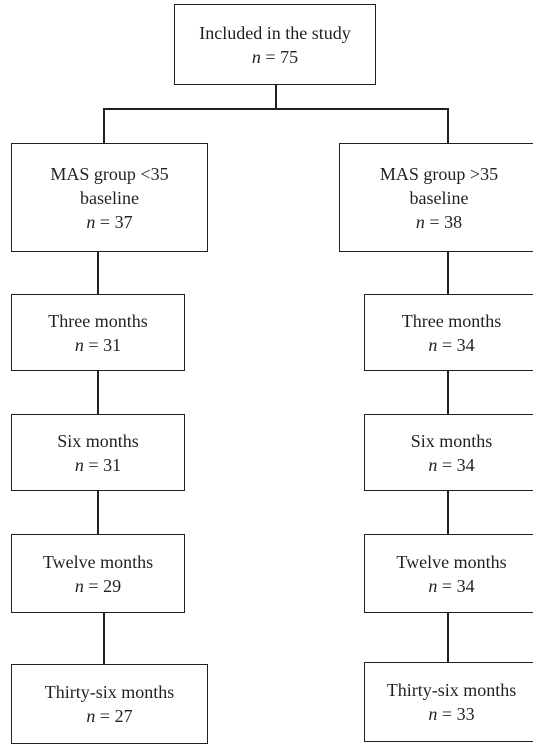 Image resolution: width=533 pixels, height=744 pixels. What do you see at coordinates (109, 221) in the screenshot?
I see `box-left-baseline-count: n = 37` at bounding box center [109, 221].